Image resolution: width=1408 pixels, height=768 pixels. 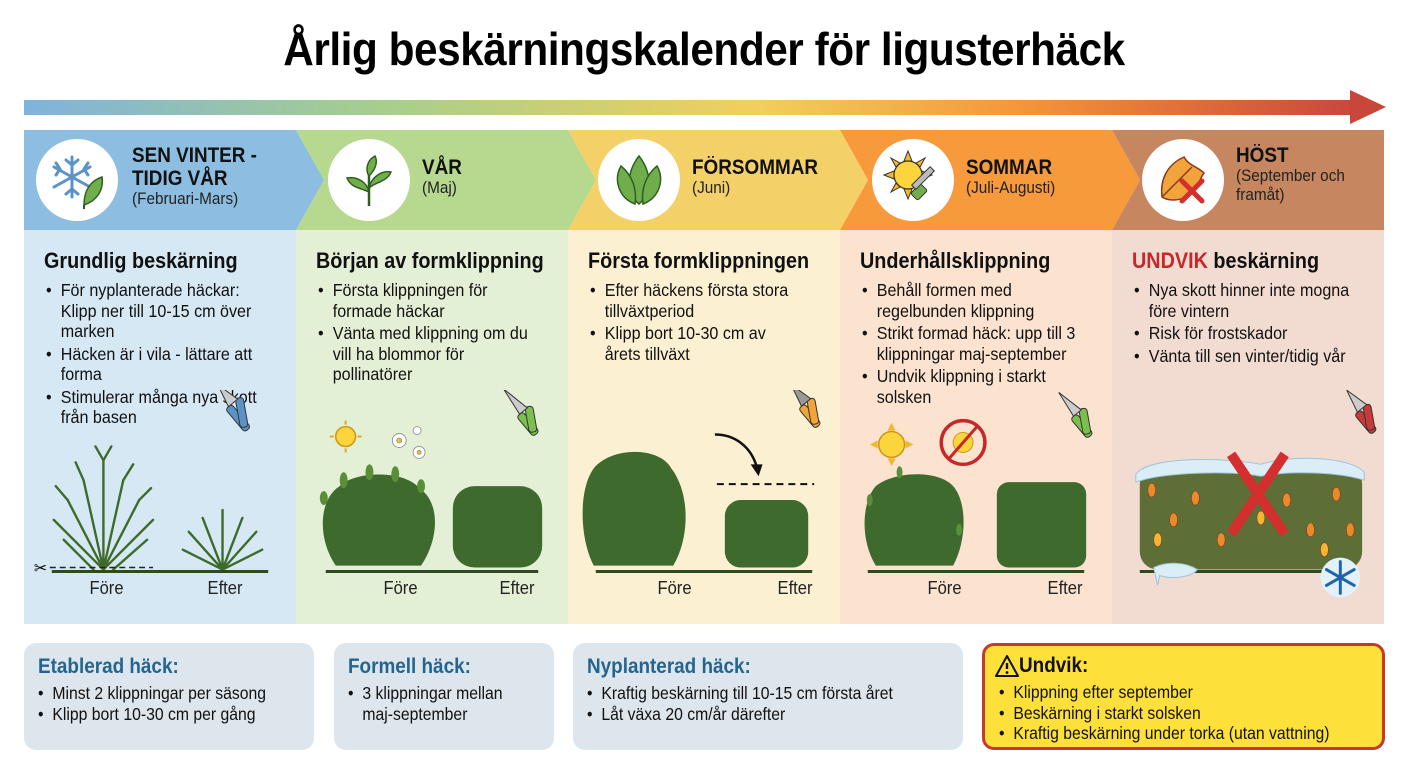 I want to click on warning-triangle-icon, so click(x=1007, y=666).